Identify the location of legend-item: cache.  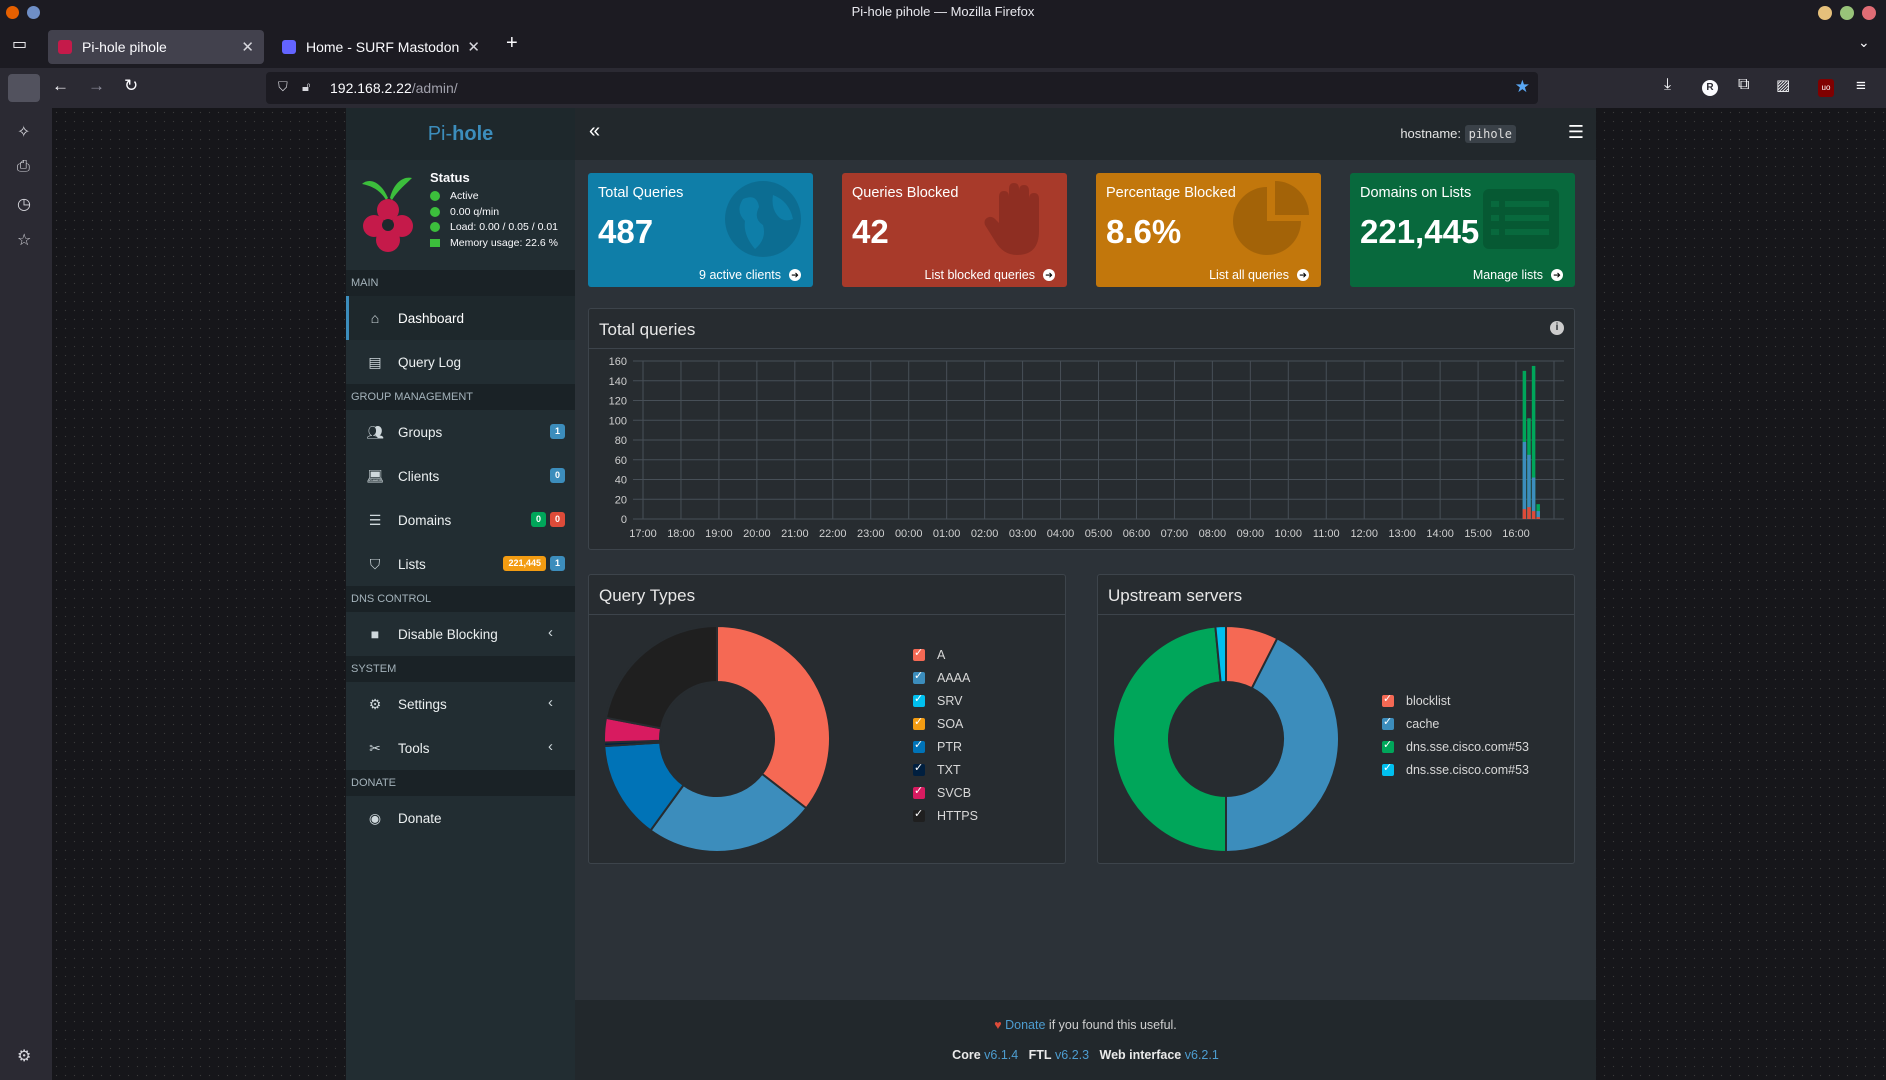
(1455, 723).